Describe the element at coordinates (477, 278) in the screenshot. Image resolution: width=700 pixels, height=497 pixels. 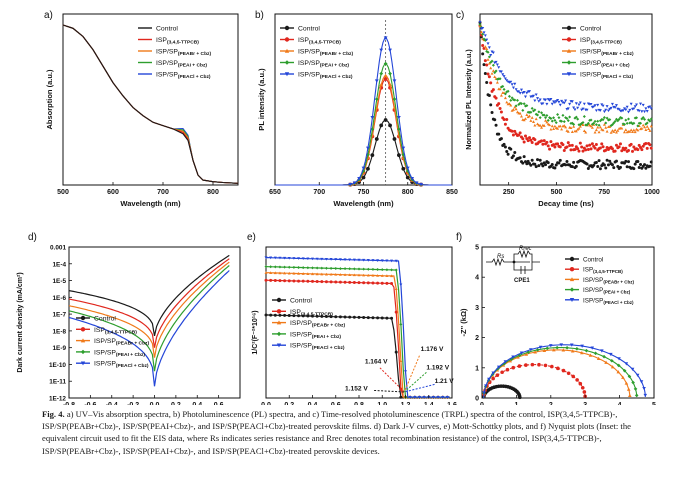
I see `y-tick-label: 4` at that location.